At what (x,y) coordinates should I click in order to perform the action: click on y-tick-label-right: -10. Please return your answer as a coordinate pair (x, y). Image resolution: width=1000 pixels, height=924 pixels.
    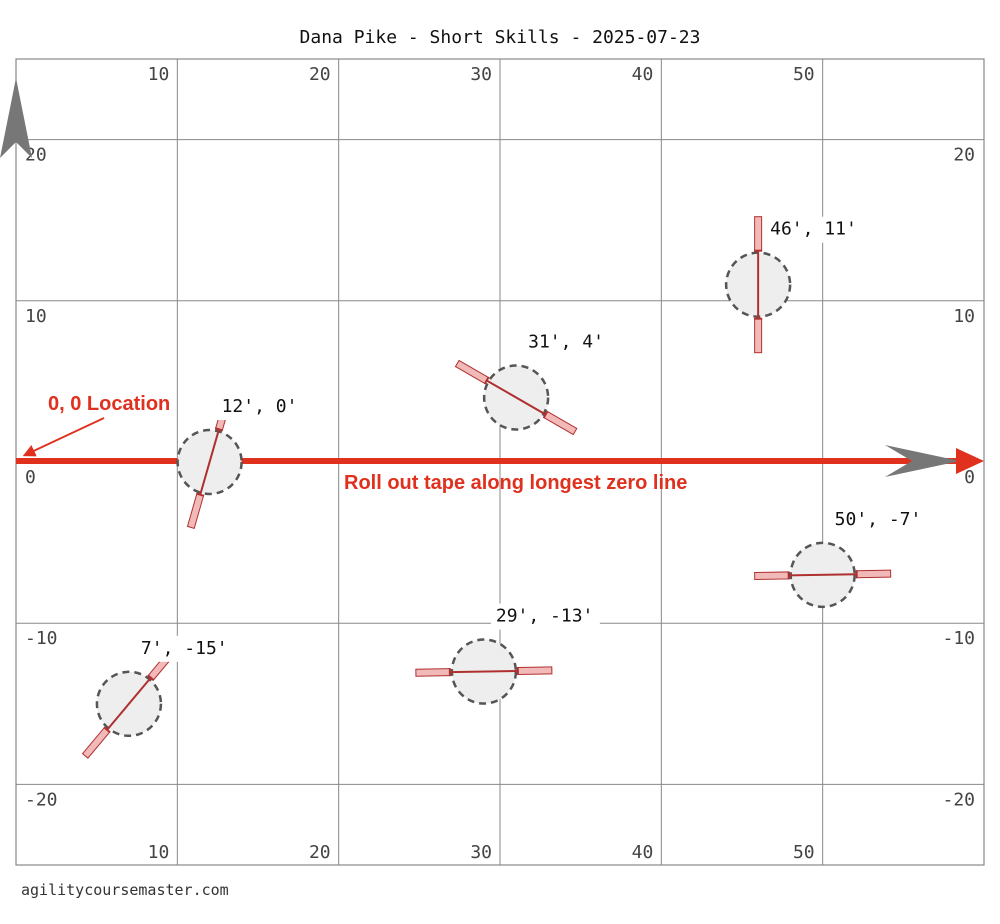
    Looking at the image, I should click on (958, 638).